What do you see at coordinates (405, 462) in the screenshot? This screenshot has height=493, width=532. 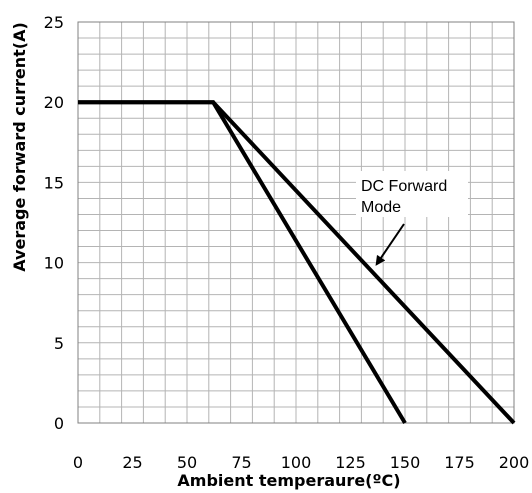 I see `x-tick-label: 150` at bounding box center [405, 462].